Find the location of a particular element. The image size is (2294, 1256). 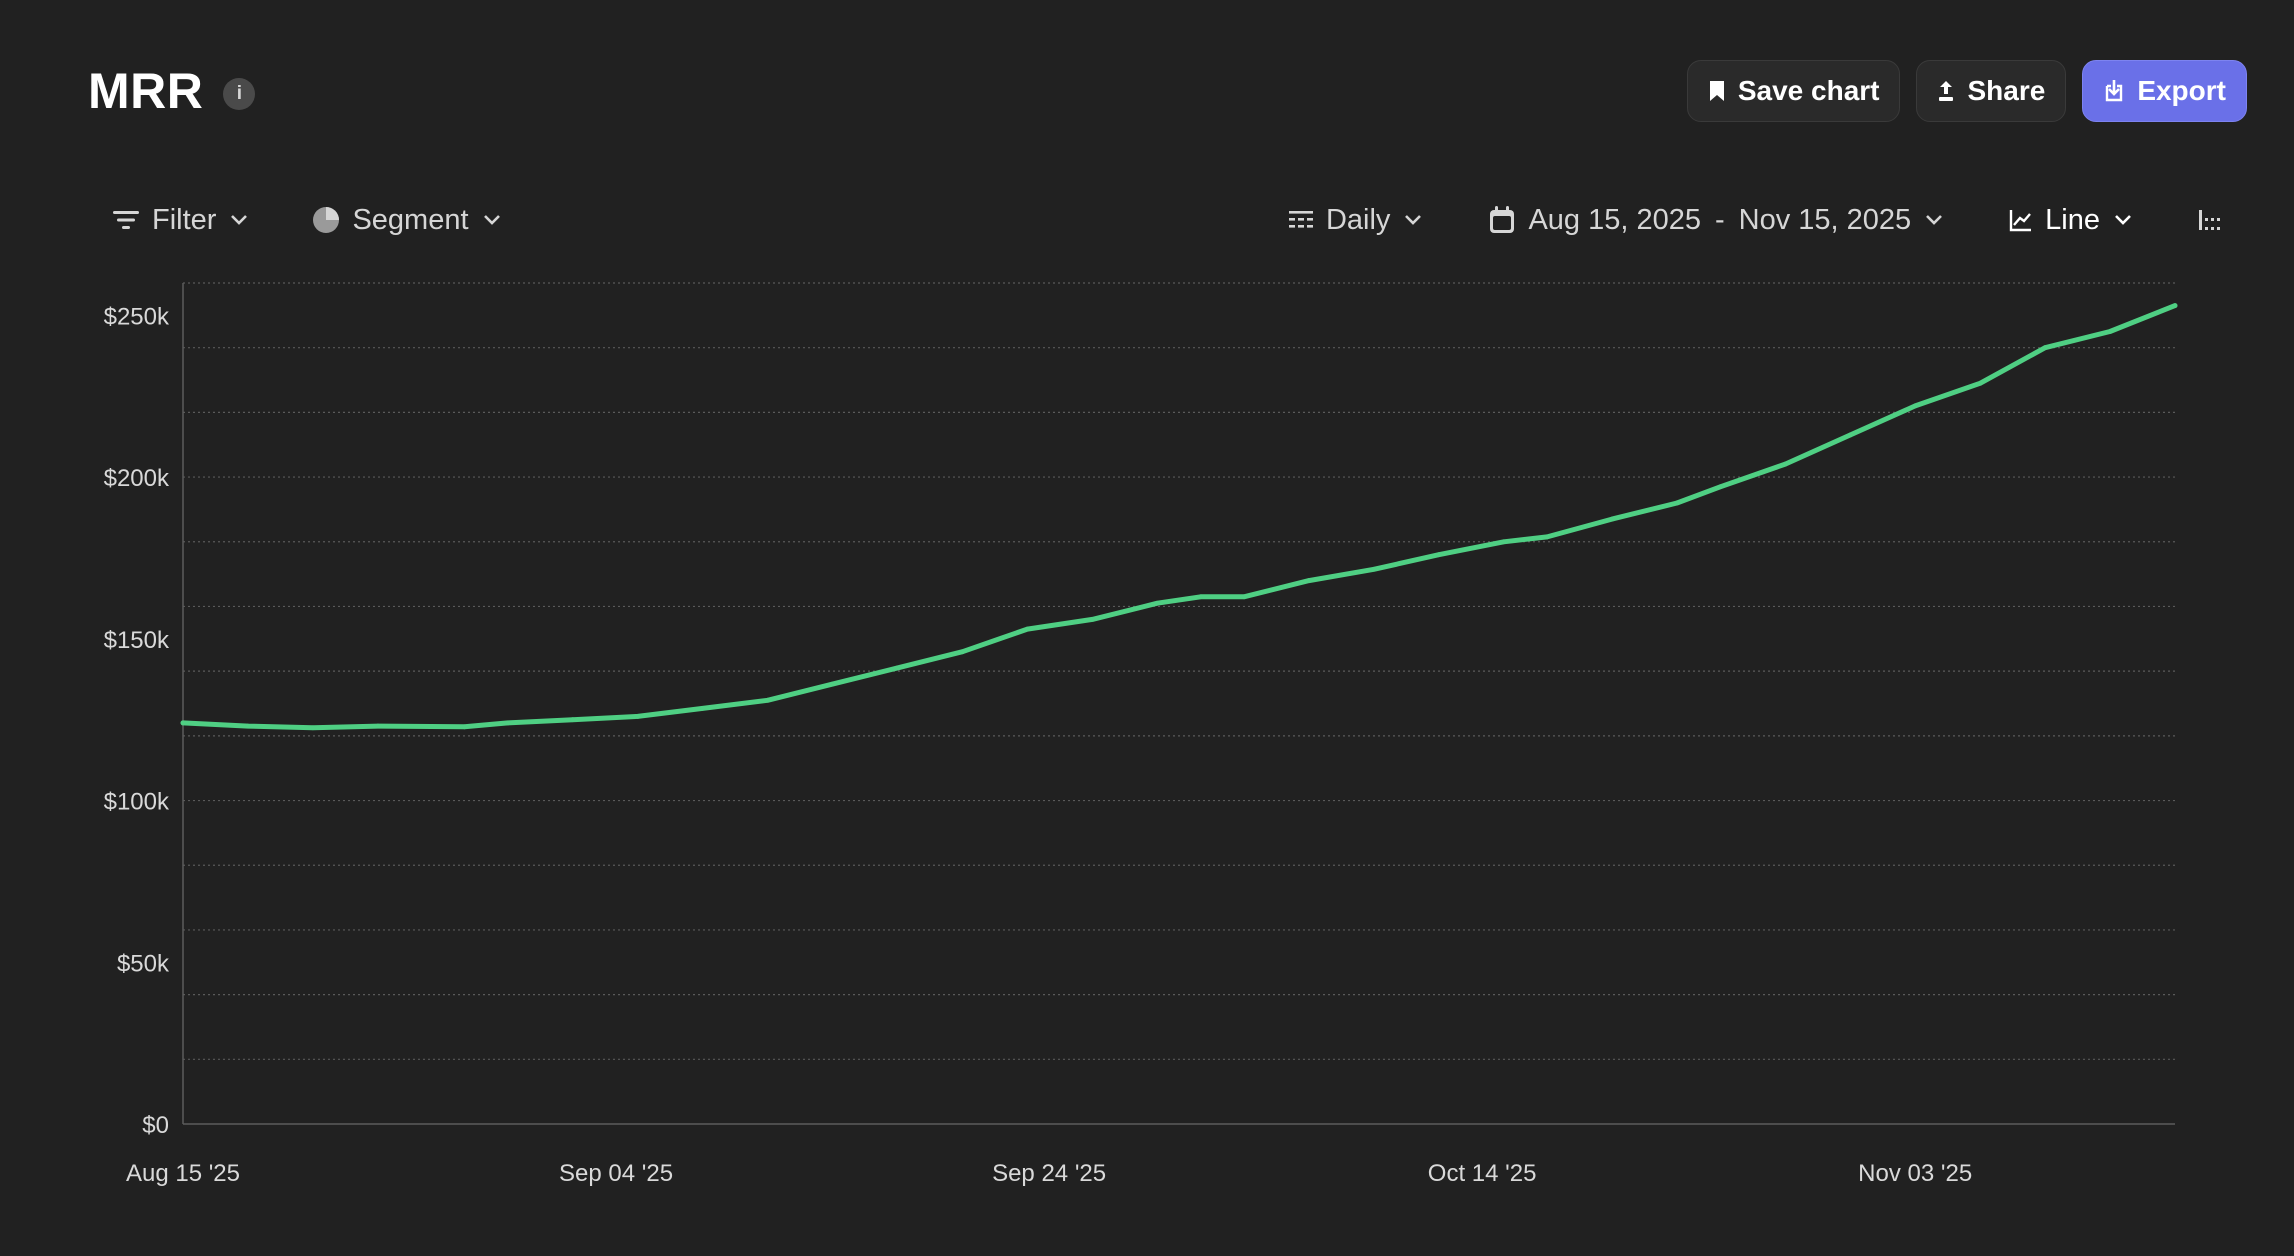

pie-chart-icon is located at coordinates (326, 220).